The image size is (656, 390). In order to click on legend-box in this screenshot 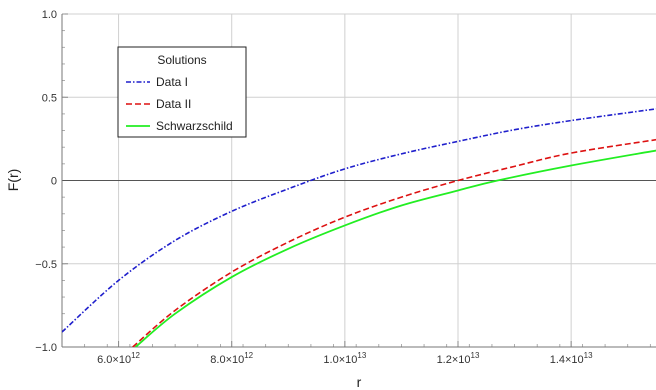, I will do `click(182, 92)`.